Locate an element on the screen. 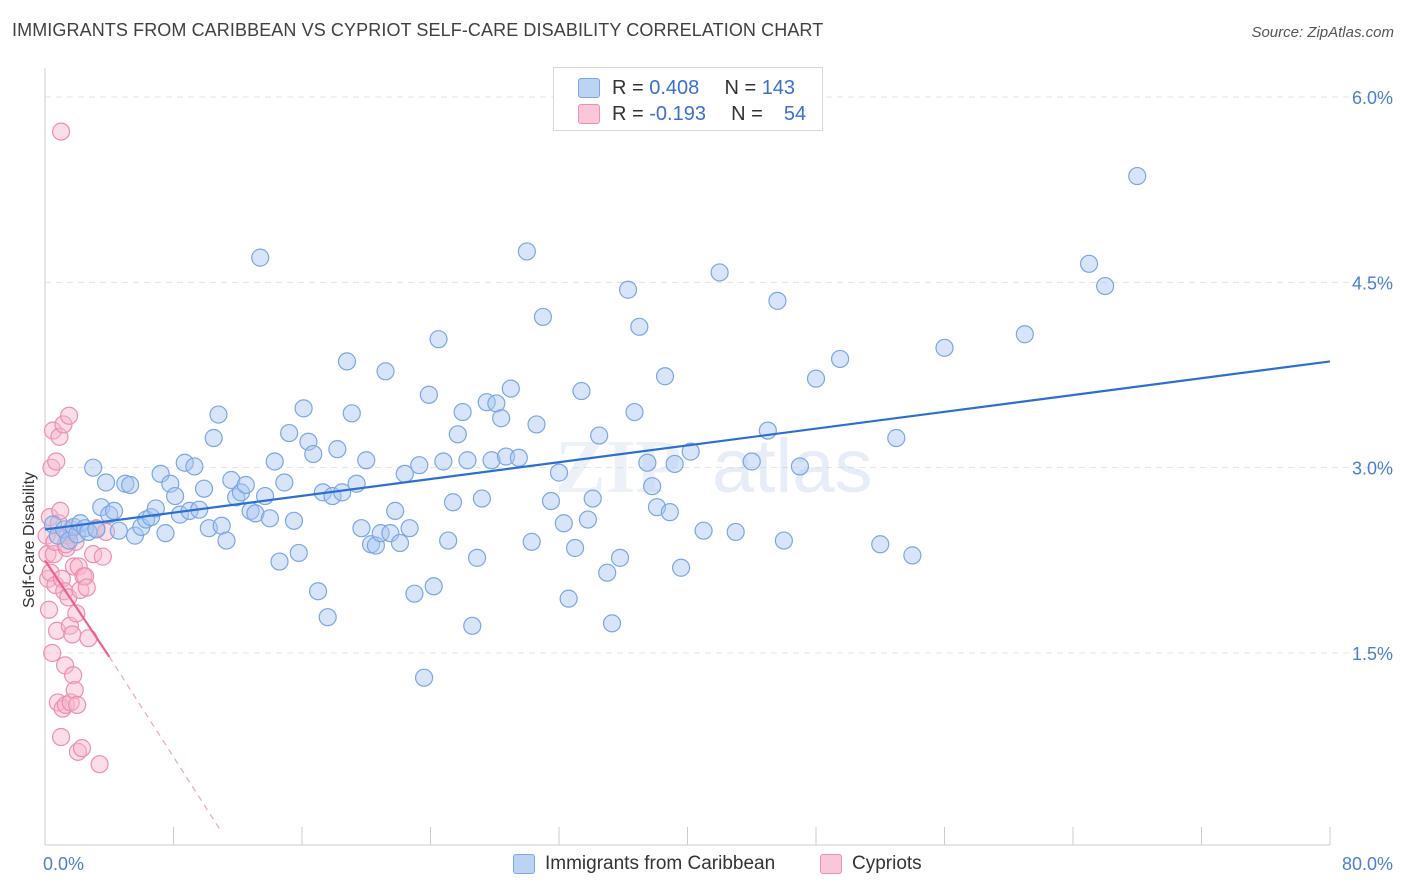  r-label: R = is located at coordinates (628, 114).